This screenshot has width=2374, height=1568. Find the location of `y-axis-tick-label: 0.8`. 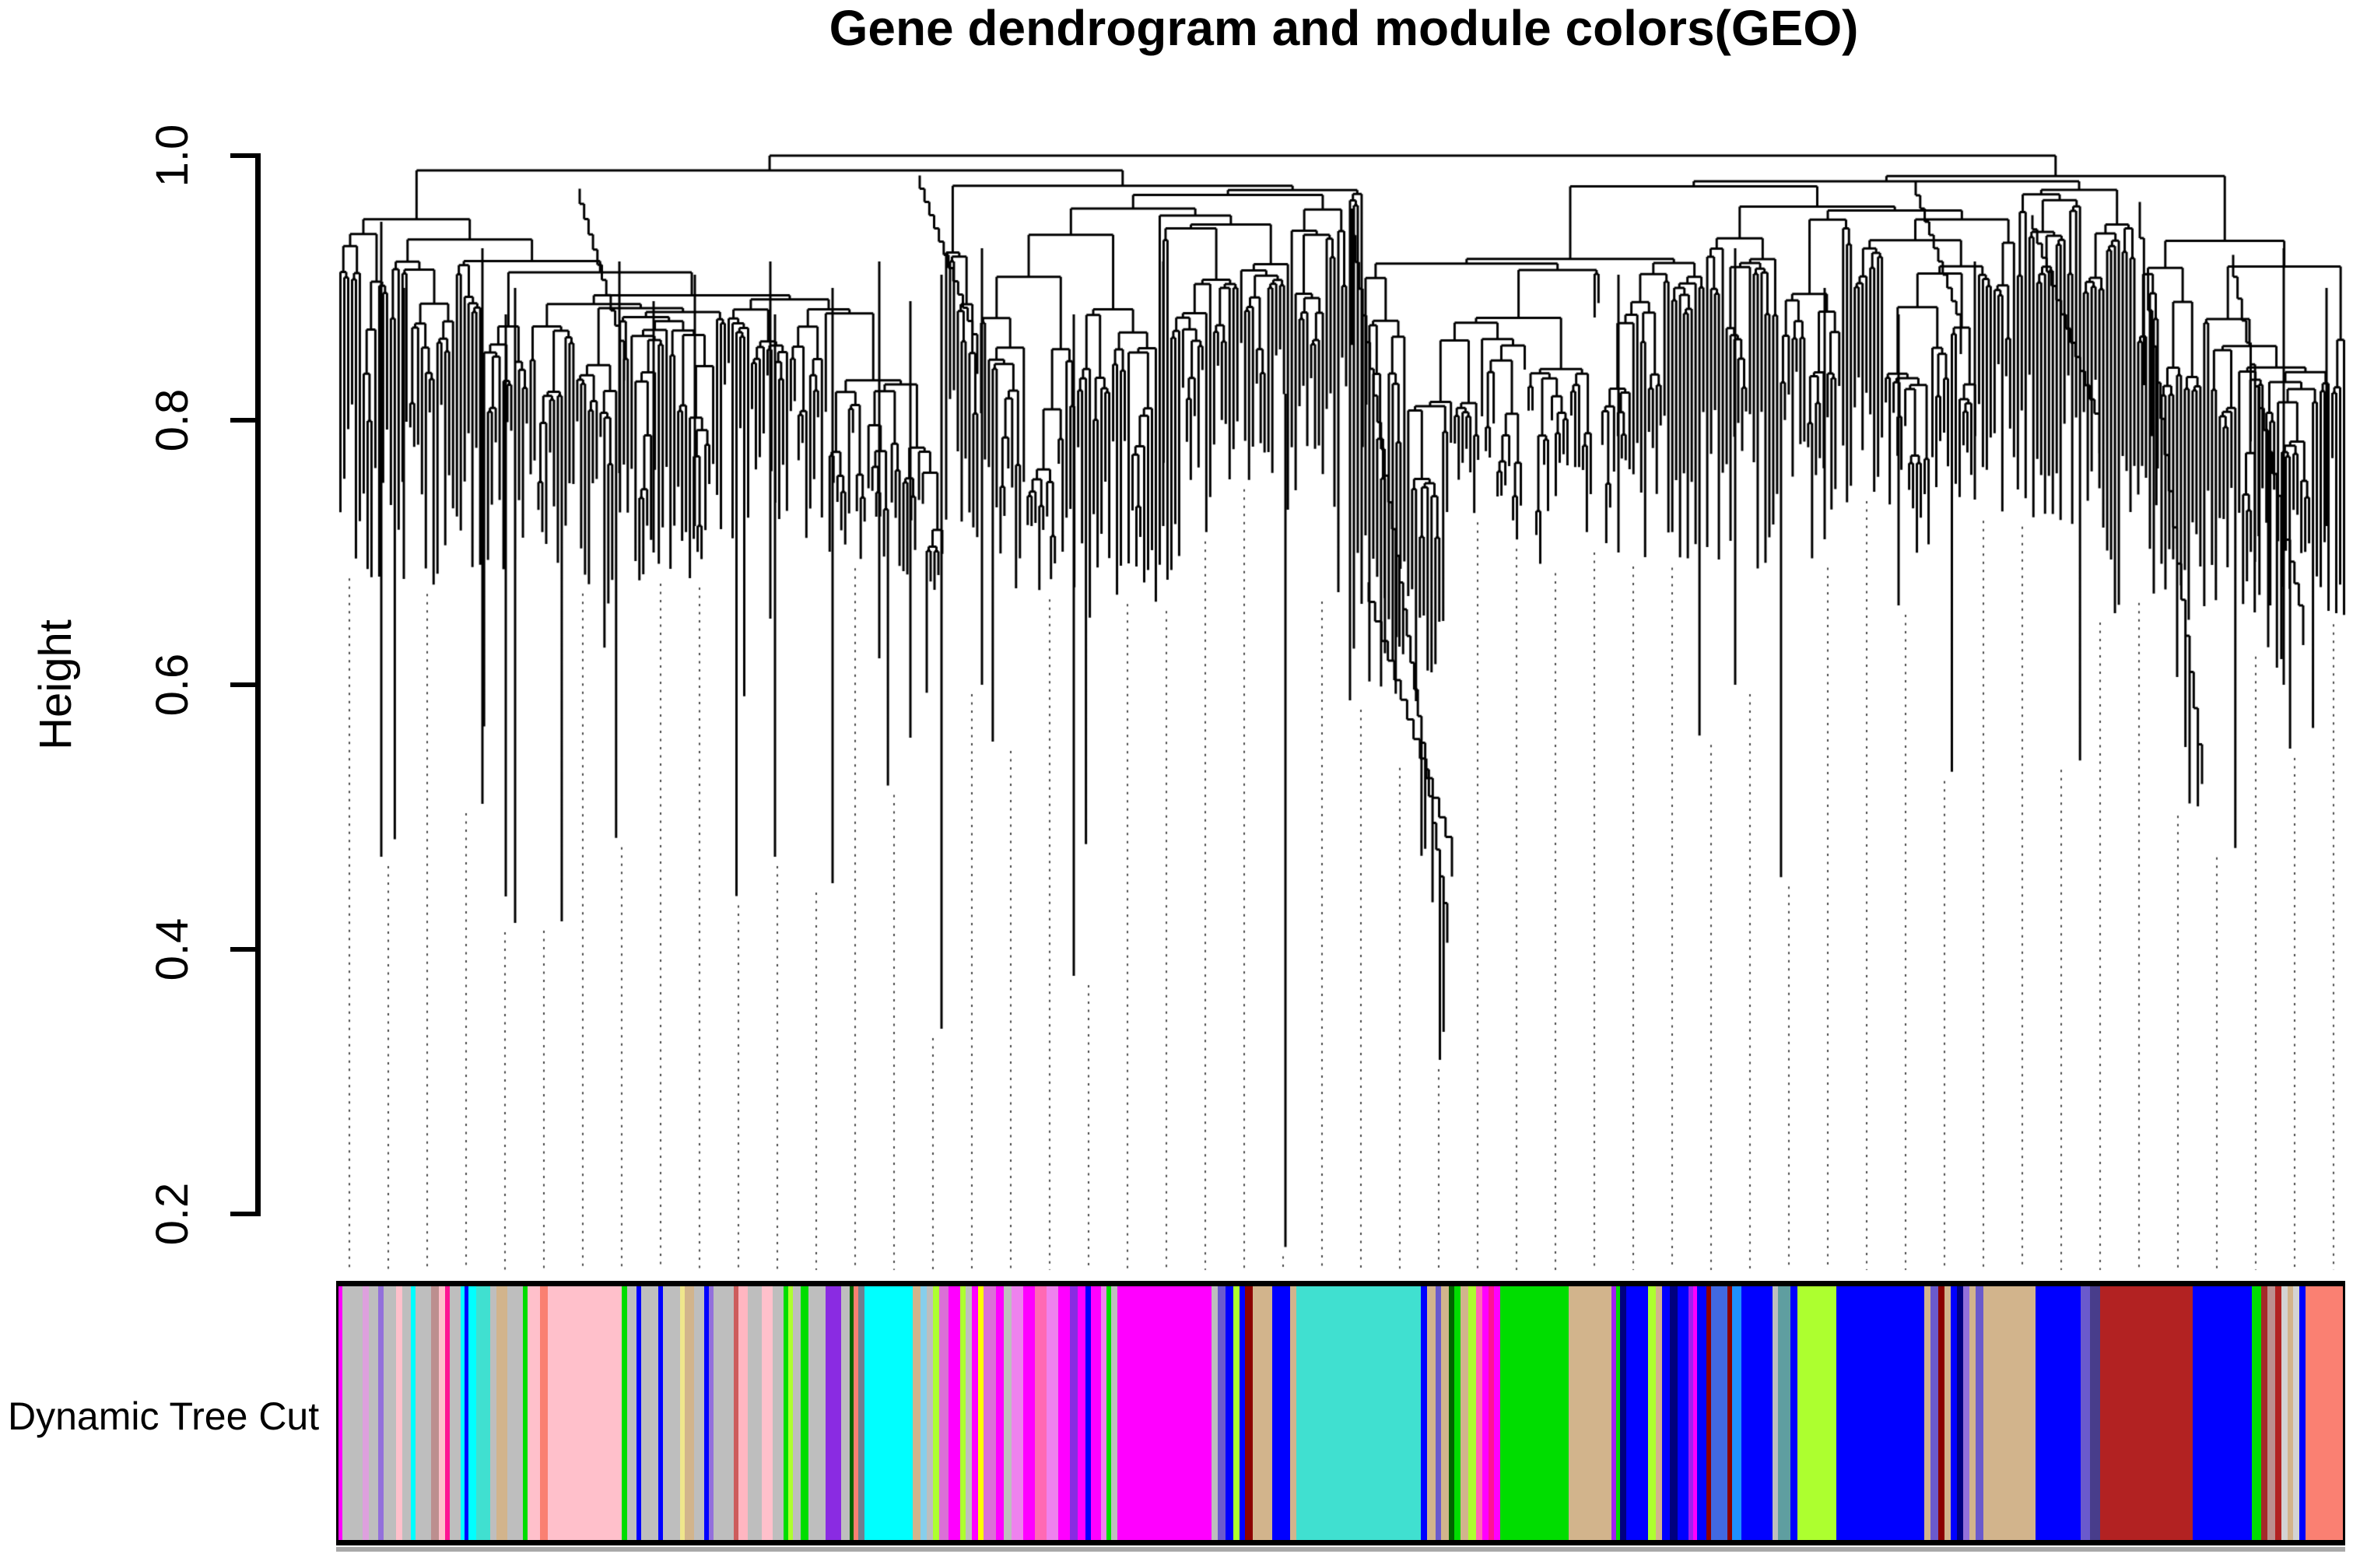

y-axis-tick-label: 0.8 is located at coordinates (172, 420).